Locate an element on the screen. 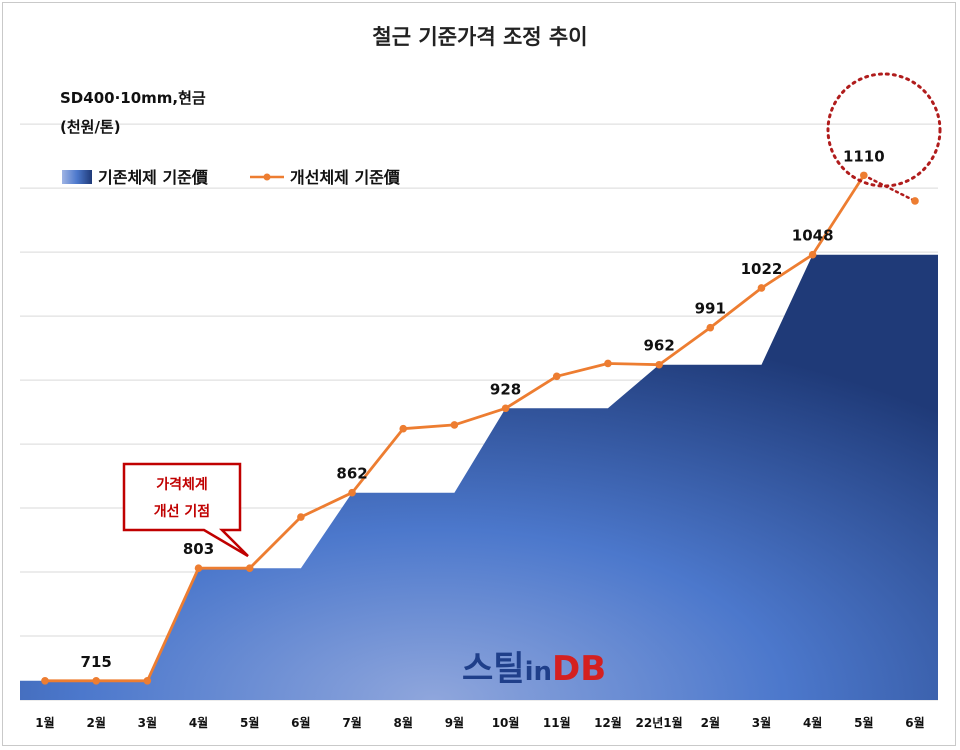  callout-line2: 개선 기점 is located at coordinates (182, 511).